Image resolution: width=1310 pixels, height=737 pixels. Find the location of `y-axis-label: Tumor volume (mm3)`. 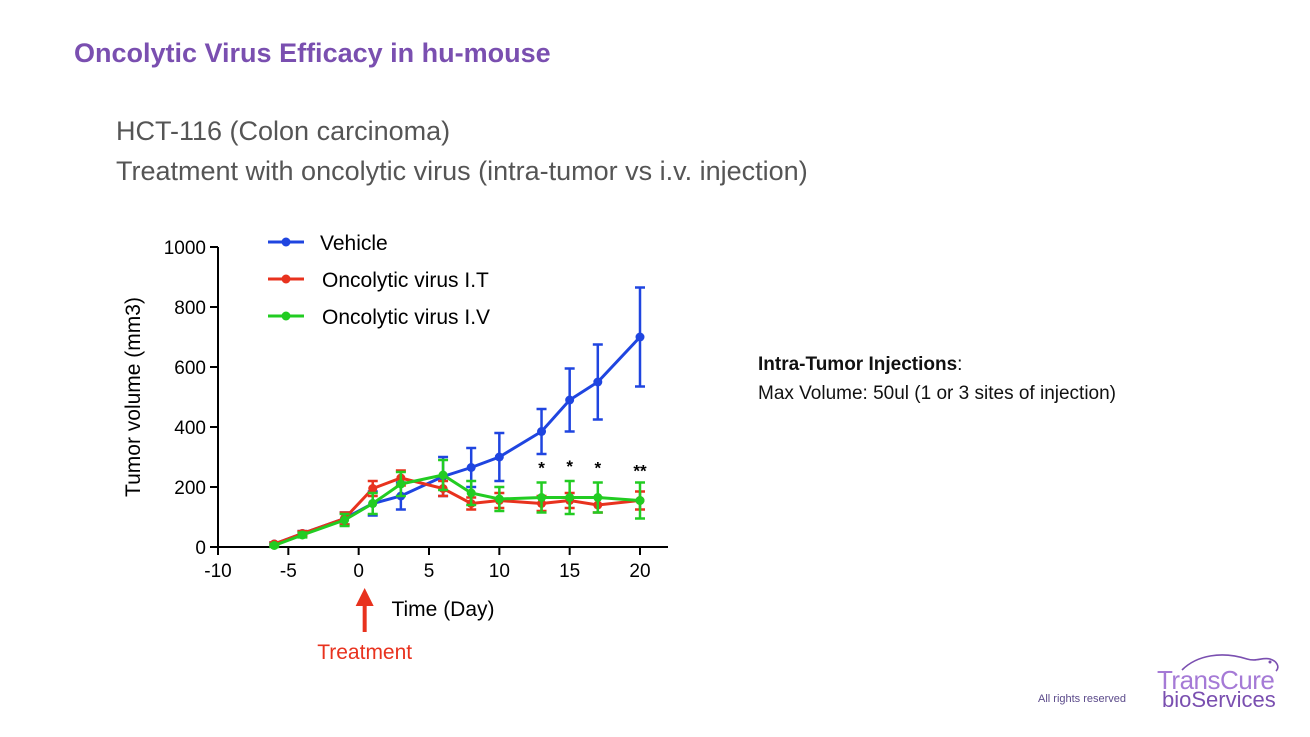

y-axis-label: Tumor volume (mm3) is located at coordinates (133, 397).